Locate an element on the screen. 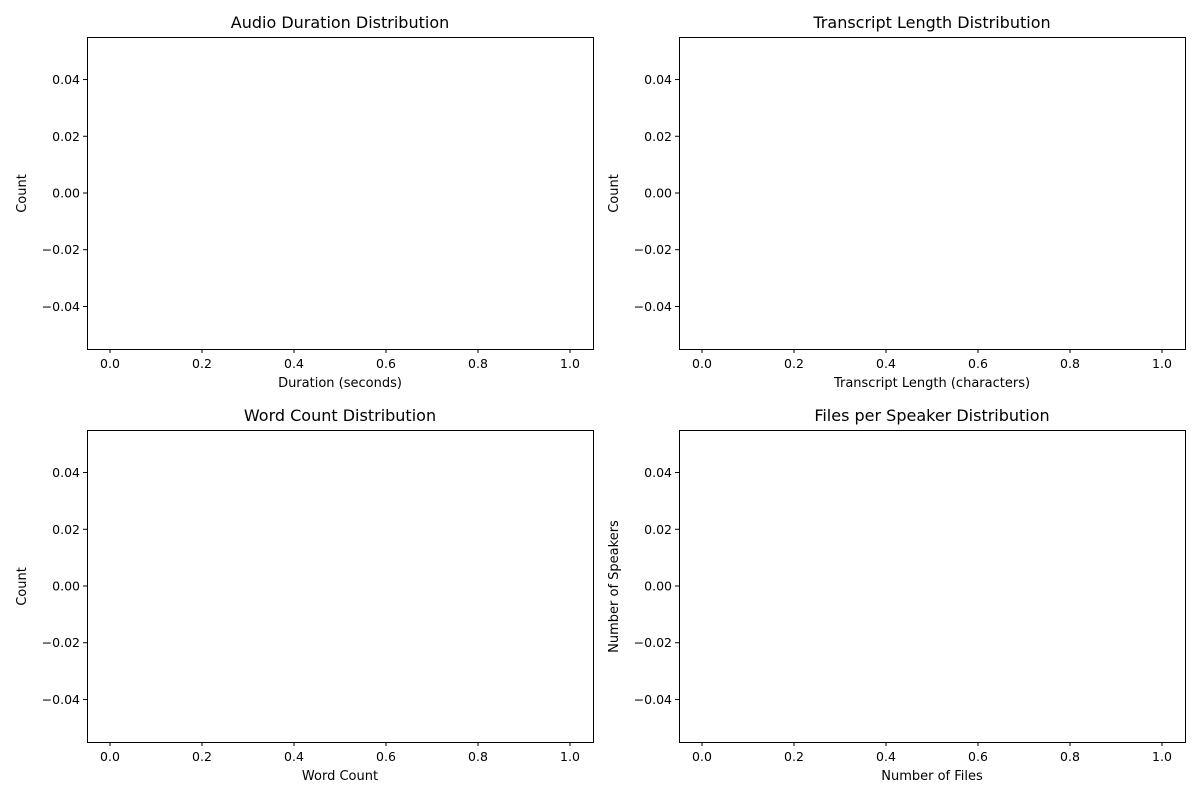 This screenshot has width=1200, height=800. y-axis-label: Number of Speakers is located at coordinates (614, 586).